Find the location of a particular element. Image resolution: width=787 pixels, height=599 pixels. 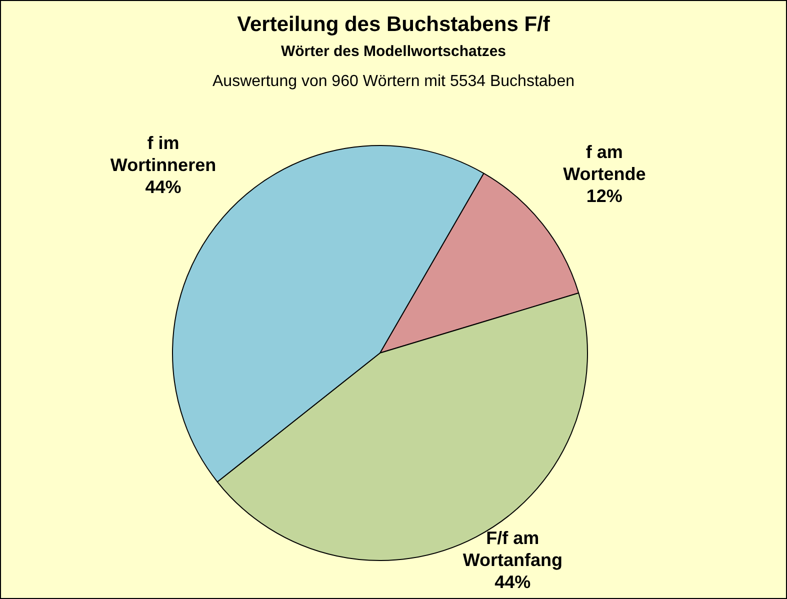

slice-label: f im Wortinneren is located at coordinates (163, 153).